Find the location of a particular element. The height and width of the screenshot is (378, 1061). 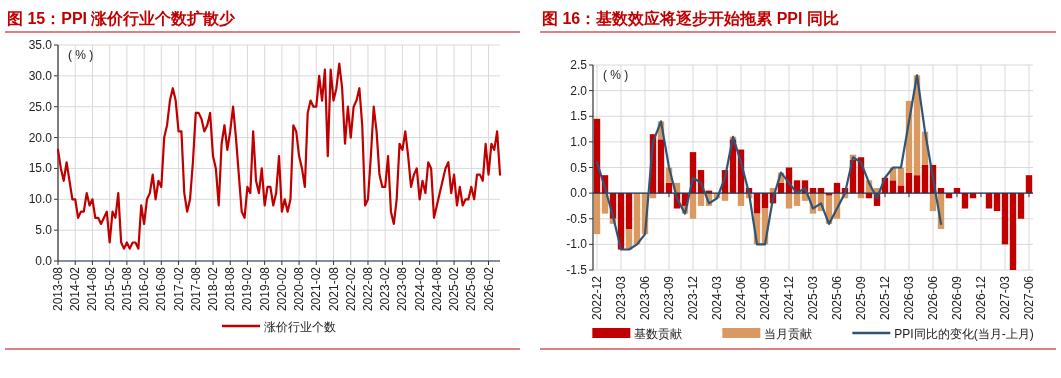

chart-title: 图 15：PPI 涨价行业个数扩散少 is located at coordinates (122, 18).